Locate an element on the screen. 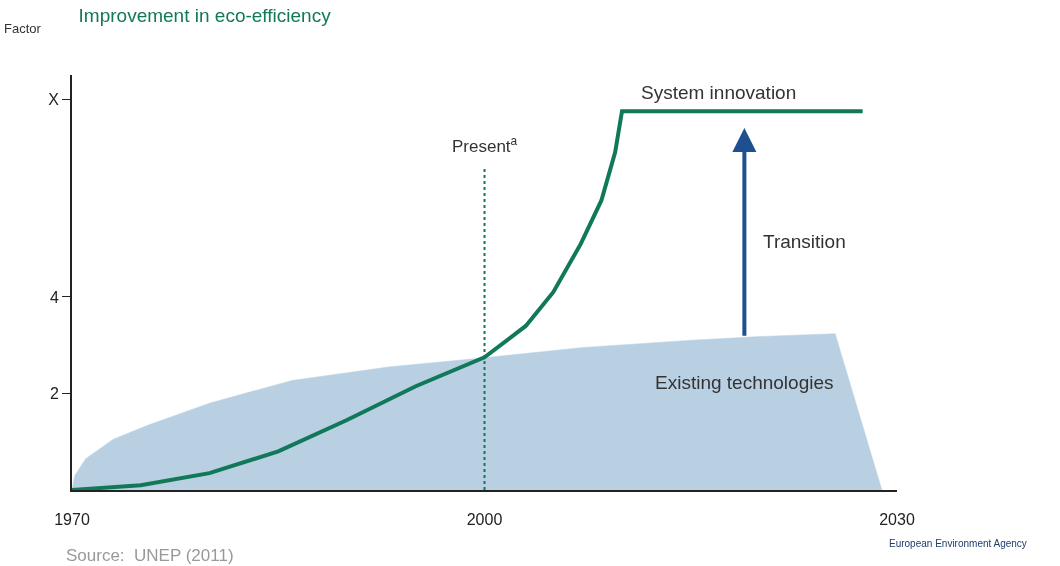 The width and height of the screenshot is (1060, 566). y-axis-title: Factor is located at coordinates (23, 28).